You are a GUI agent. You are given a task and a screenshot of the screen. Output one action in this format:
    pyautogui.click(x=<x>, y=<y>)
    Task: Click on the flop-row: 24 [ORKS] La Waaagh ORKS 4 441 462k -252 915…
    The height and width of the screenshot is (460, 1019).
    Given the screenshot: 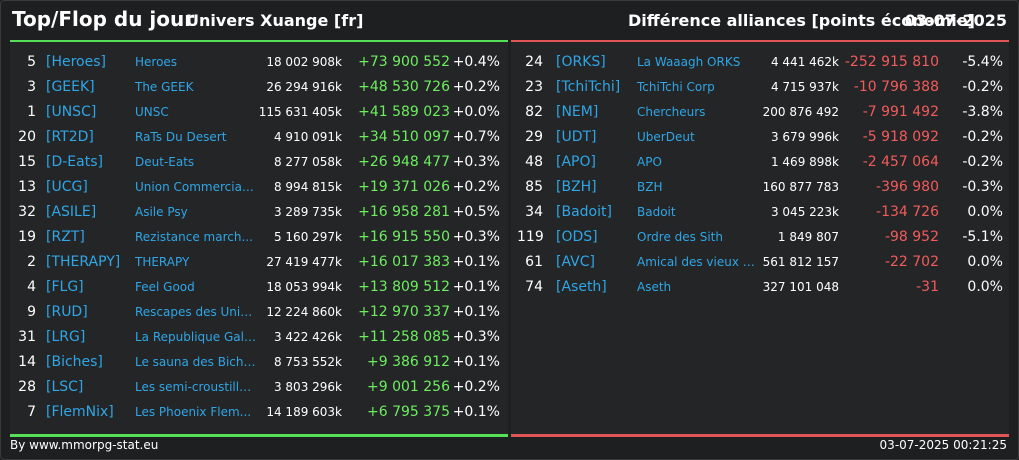 What is the action you would take?
    pyautogui.click(x=760, y=62)
    